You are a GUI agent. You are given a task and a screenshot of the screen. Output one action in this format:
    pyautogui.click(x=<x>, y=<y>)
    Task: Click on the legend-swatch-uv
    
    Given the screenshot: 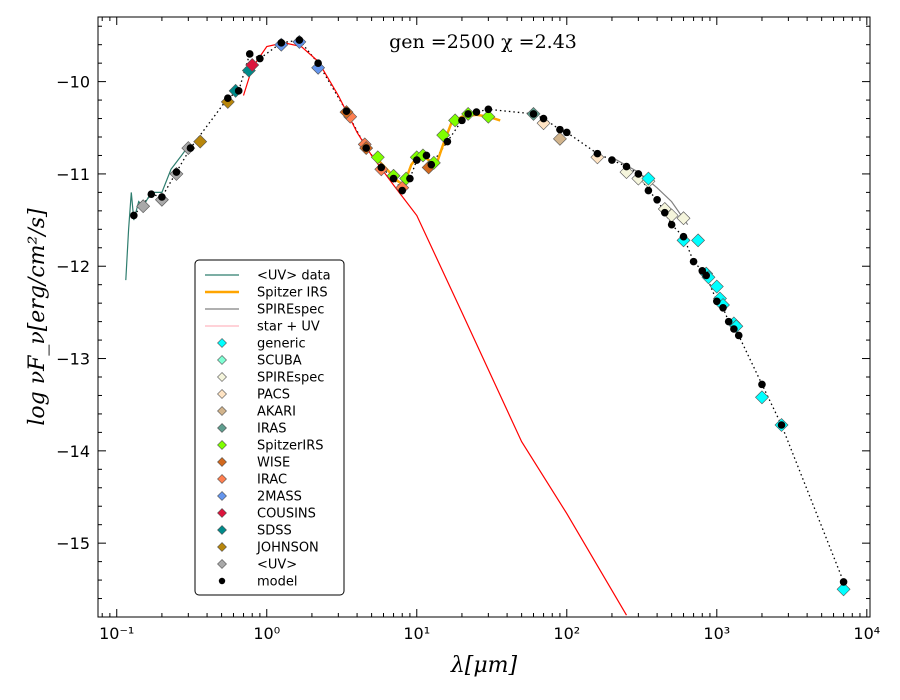 What is the action you would take?
    pyautogui.click(x=222, y=564)
    